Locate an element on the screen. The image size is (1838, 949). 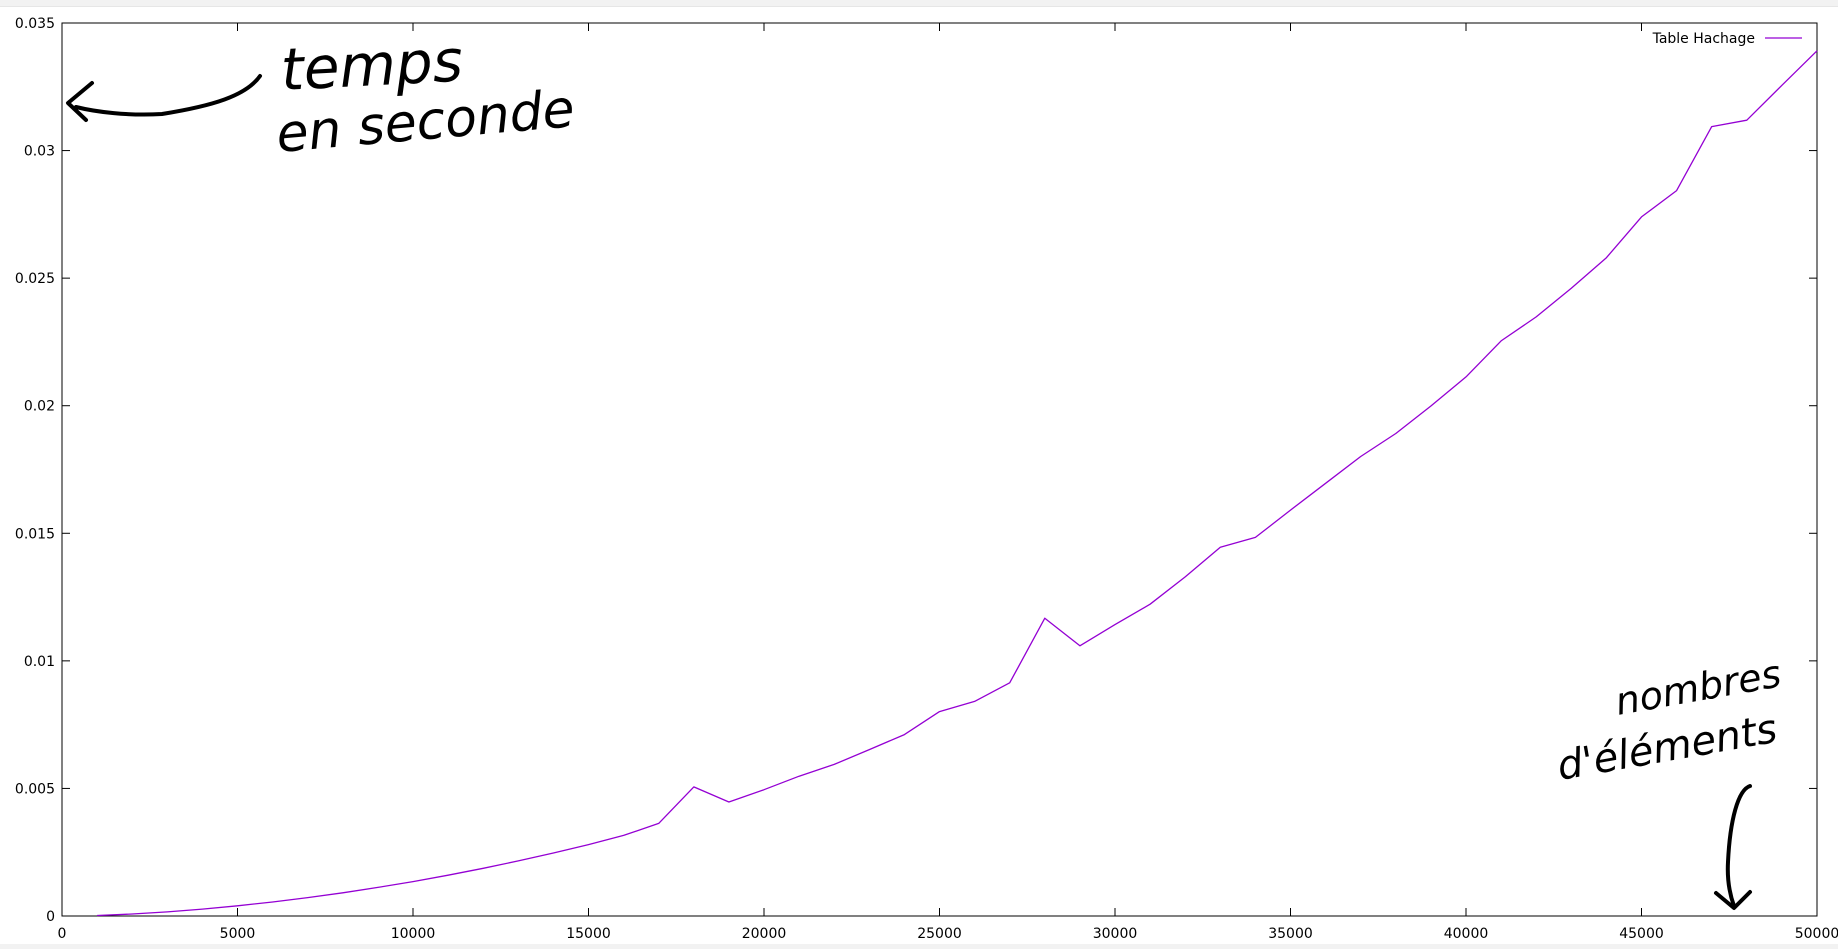
legend-label-table-hachage: Table Hachage is located at coordinates (1703, 39).